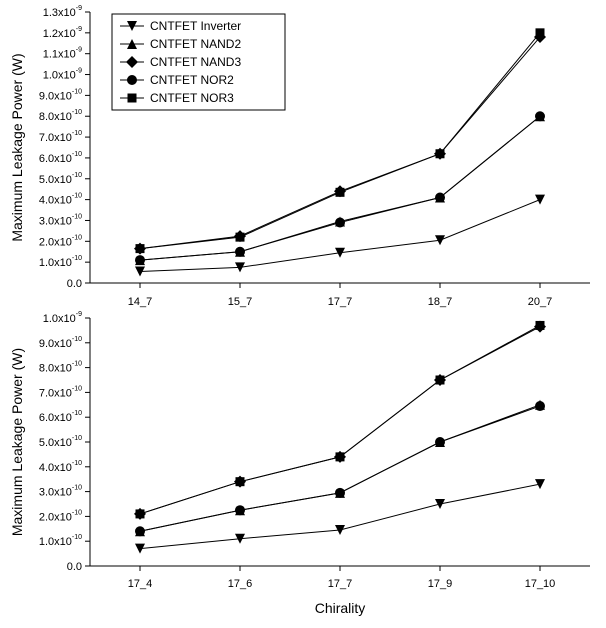 The height and width of the screenshot is (628, 606). What do you see at coordinates (132, 26) in the screenshot?
I see `legend-marker-triangle-down` at bounding box center [132, 26].